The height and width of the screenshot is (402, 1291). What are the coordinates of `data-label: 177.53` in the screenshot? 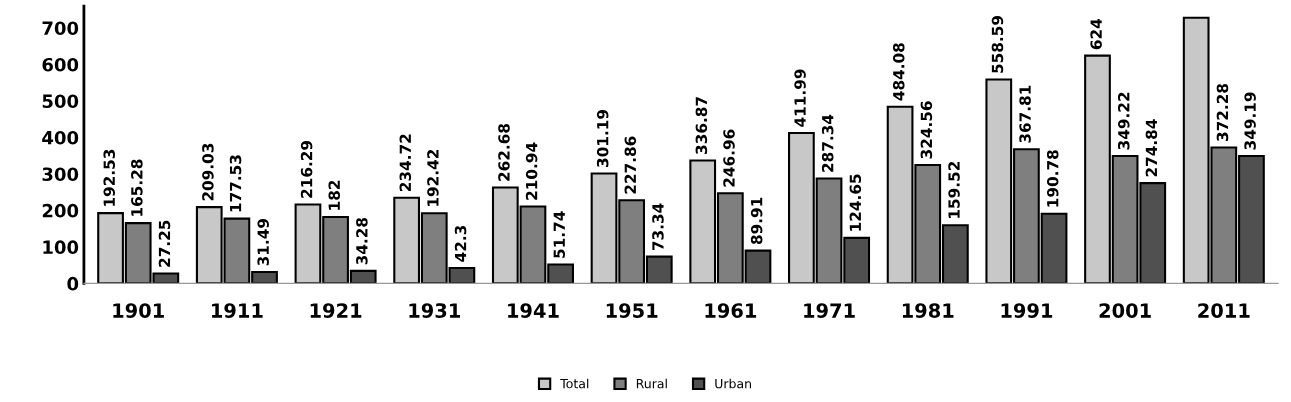 It's located at (235, 183).